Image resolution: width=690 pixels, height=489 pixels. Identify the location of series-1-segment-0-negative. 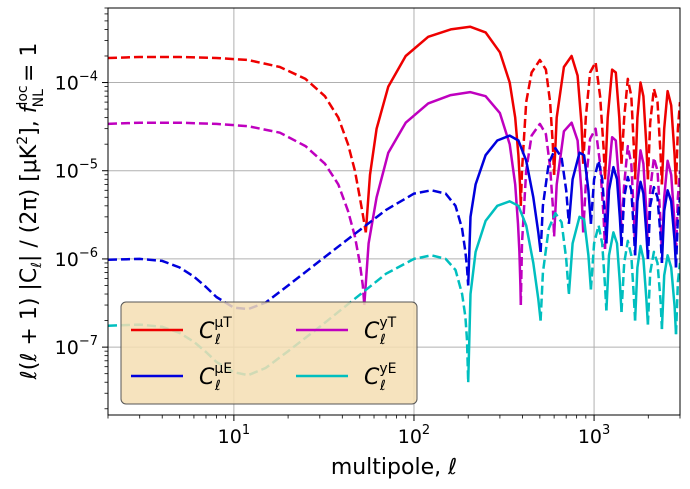
(237, 213).